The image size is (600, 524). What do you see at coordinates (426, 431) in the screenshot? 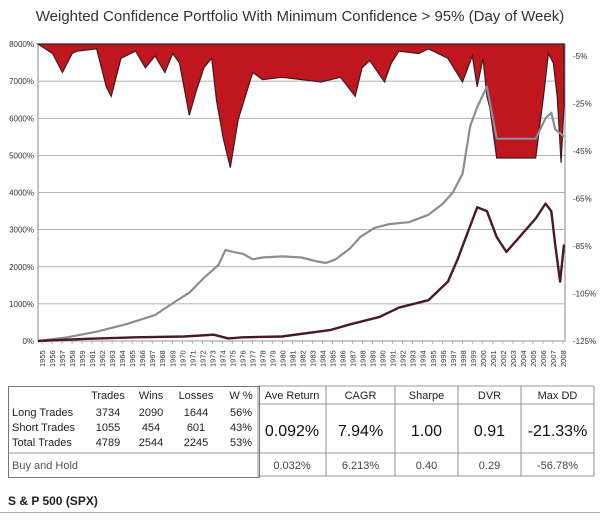
I see `strategy-metric: 1.00` at bounding box center [426, 431].